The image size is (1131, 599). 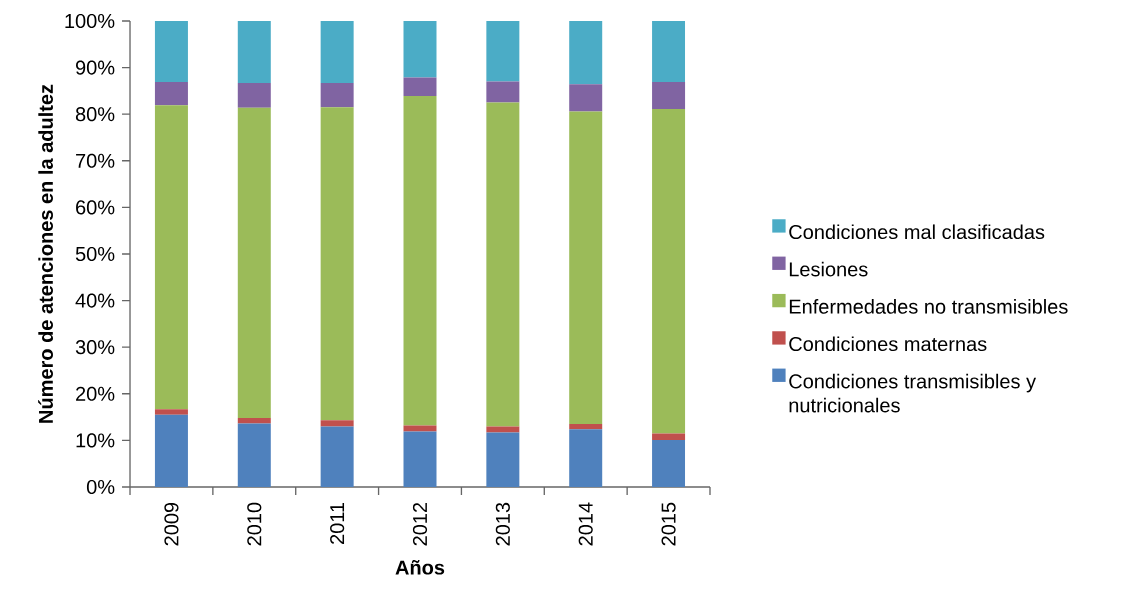 What do you see at coordinates (95, 114) in the screenshot?
I see `y-tick-label: 80%` at bounding box center [95, 114].